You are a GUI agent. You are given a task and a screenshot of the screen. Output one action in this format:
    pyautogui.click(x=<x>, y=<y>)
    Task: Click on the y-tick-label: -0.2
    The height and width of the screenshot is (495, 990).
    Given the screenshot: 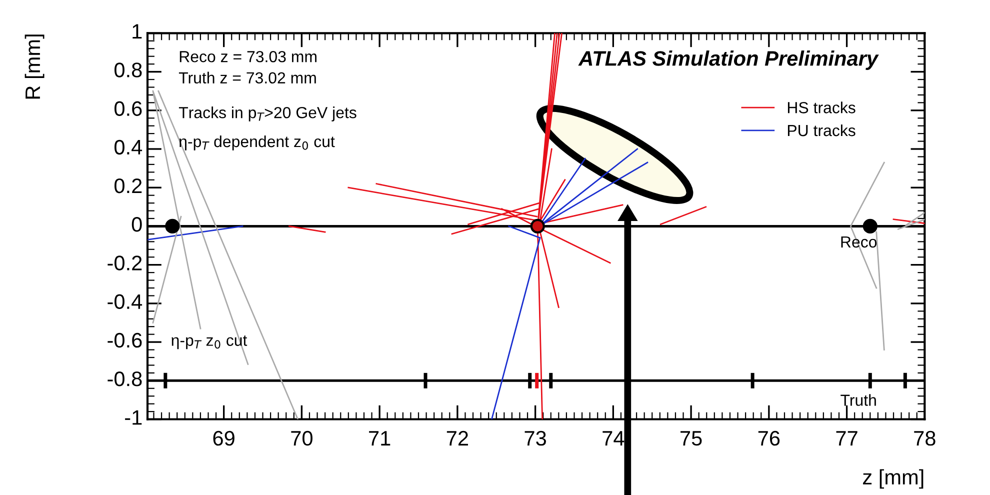 What is the action you would take?
    pyautogui.click(x=125, y=263)
    